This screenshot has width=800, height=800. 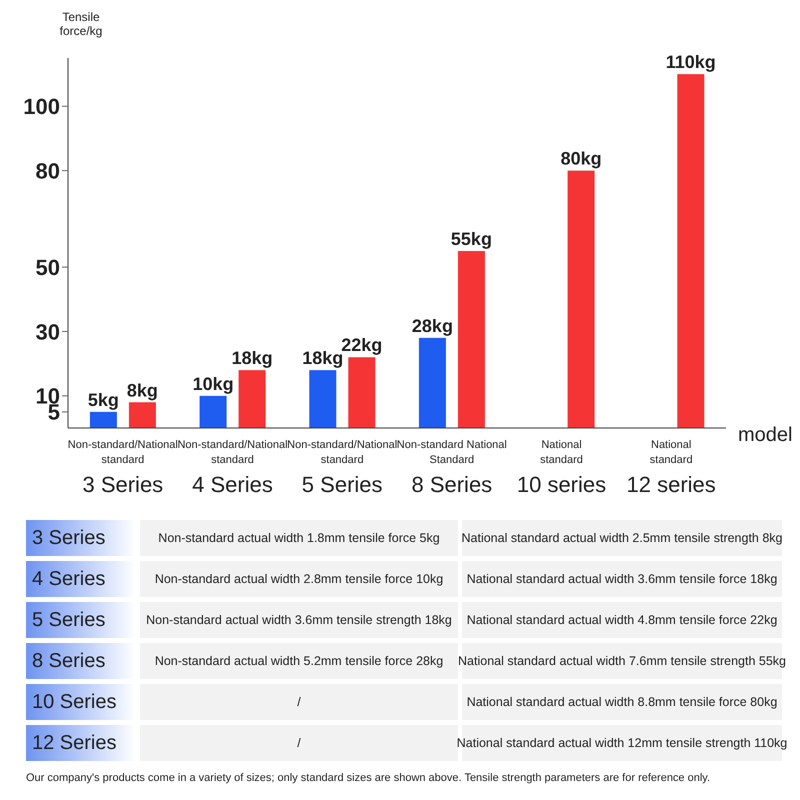 What do you see at coordinates (622, 579) in the screenshot?
I see `text: National standard actual width 3.6mm tensile force 18kg` at bounding box center [622, 579].